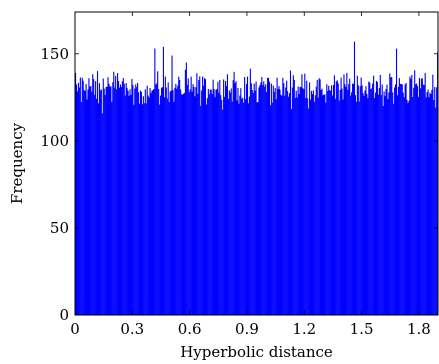  What do you see at coordinates (59, 228) in the screenshot?
I see `y-tick-label: 50` at bounding box center [59, 228].